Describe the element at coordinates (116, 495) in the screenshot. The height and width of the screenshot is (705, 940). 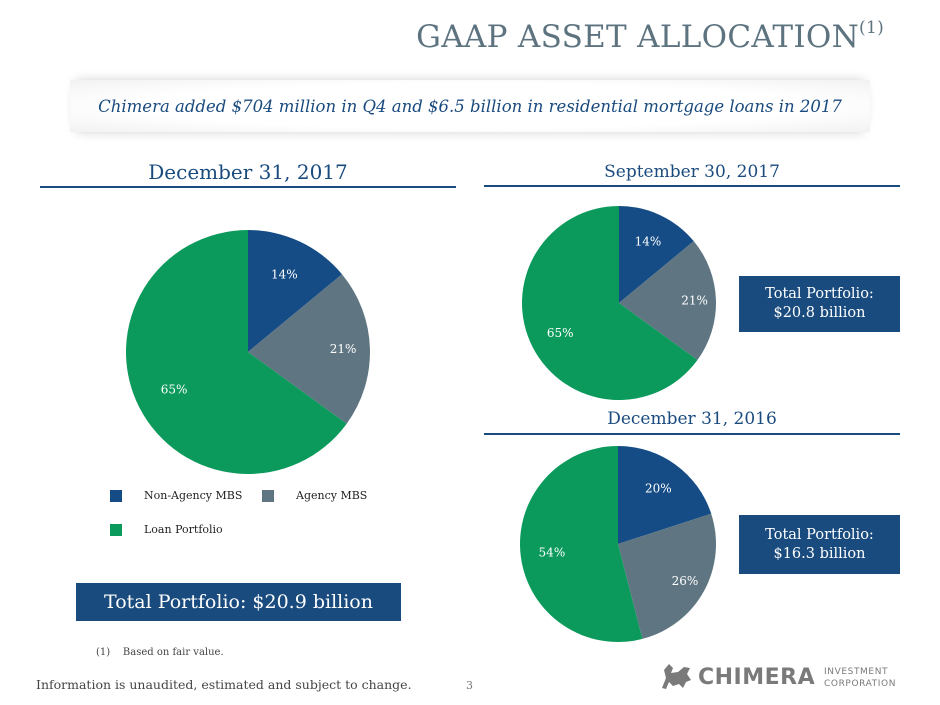
I see `legend-swatch-non-agency` at that location.